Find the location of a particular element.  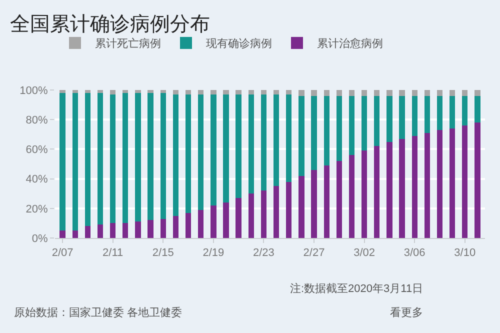

x-tick-label: 2/15 is located at coordinates (163, 253).